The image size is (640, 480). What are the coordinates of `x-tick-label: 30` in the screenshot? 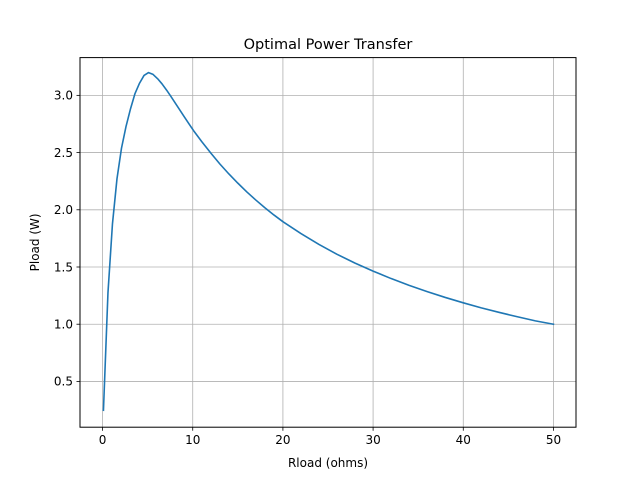 It's located at (372, 440).